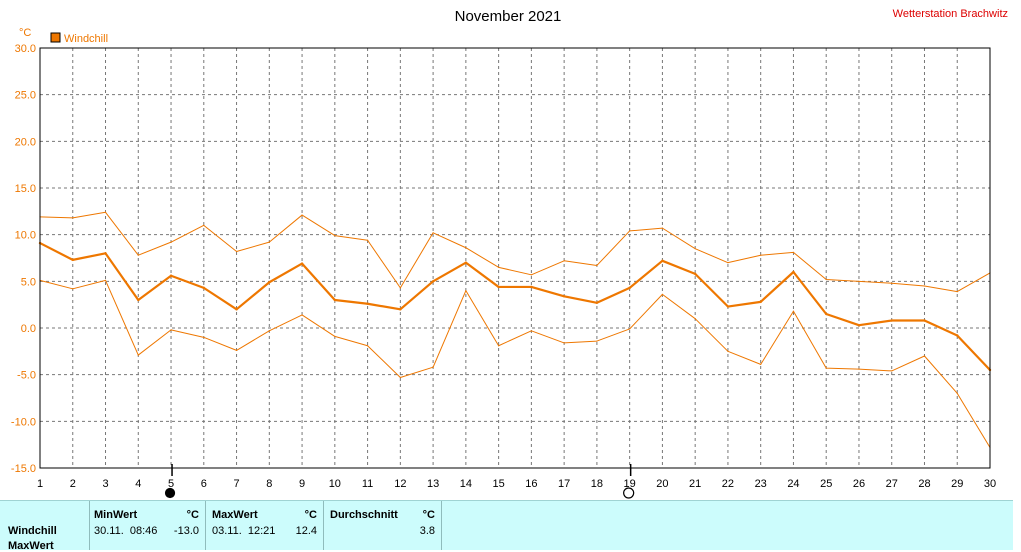  Describe the element at coordinates (236, 484) in the screenshot. I see `x-tick-label: 7` at that location.